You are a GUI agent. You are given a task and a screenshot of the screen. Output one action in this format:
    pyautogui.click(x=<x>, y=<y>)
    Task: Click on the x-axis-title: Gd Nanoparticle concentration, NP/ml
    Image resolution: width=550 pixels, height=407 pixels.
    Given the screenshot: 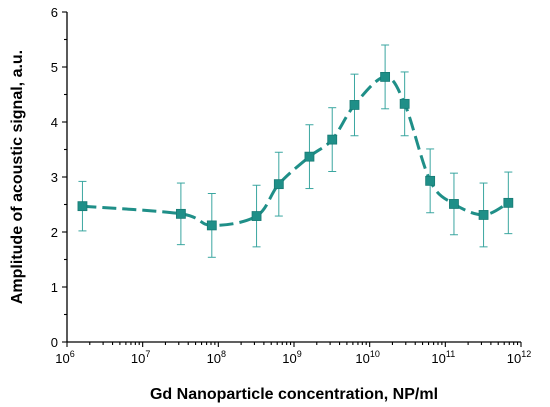 What is the action you would take?
    pyautogui.click(x=294, y=394)
    